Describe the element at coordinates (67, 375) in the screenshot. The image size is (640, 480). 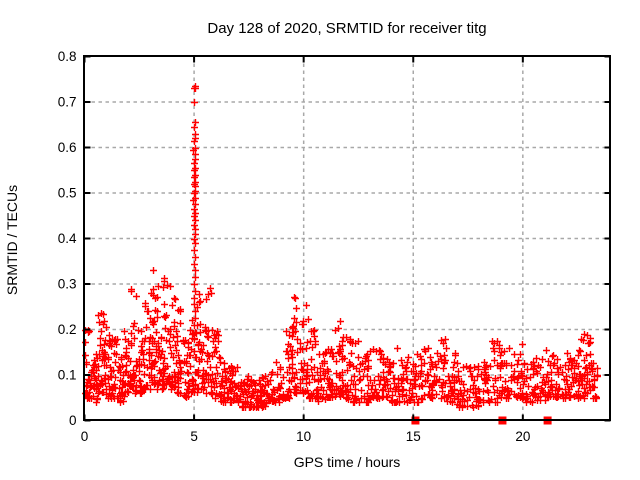
I see `y-tick-label: 0.1` at that location.